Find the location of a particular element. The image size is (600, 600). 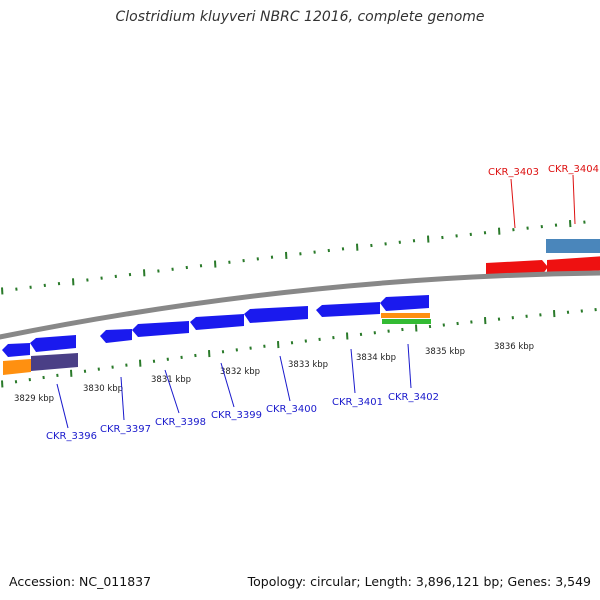

reverse-genes is located at coordinates (216, 335).